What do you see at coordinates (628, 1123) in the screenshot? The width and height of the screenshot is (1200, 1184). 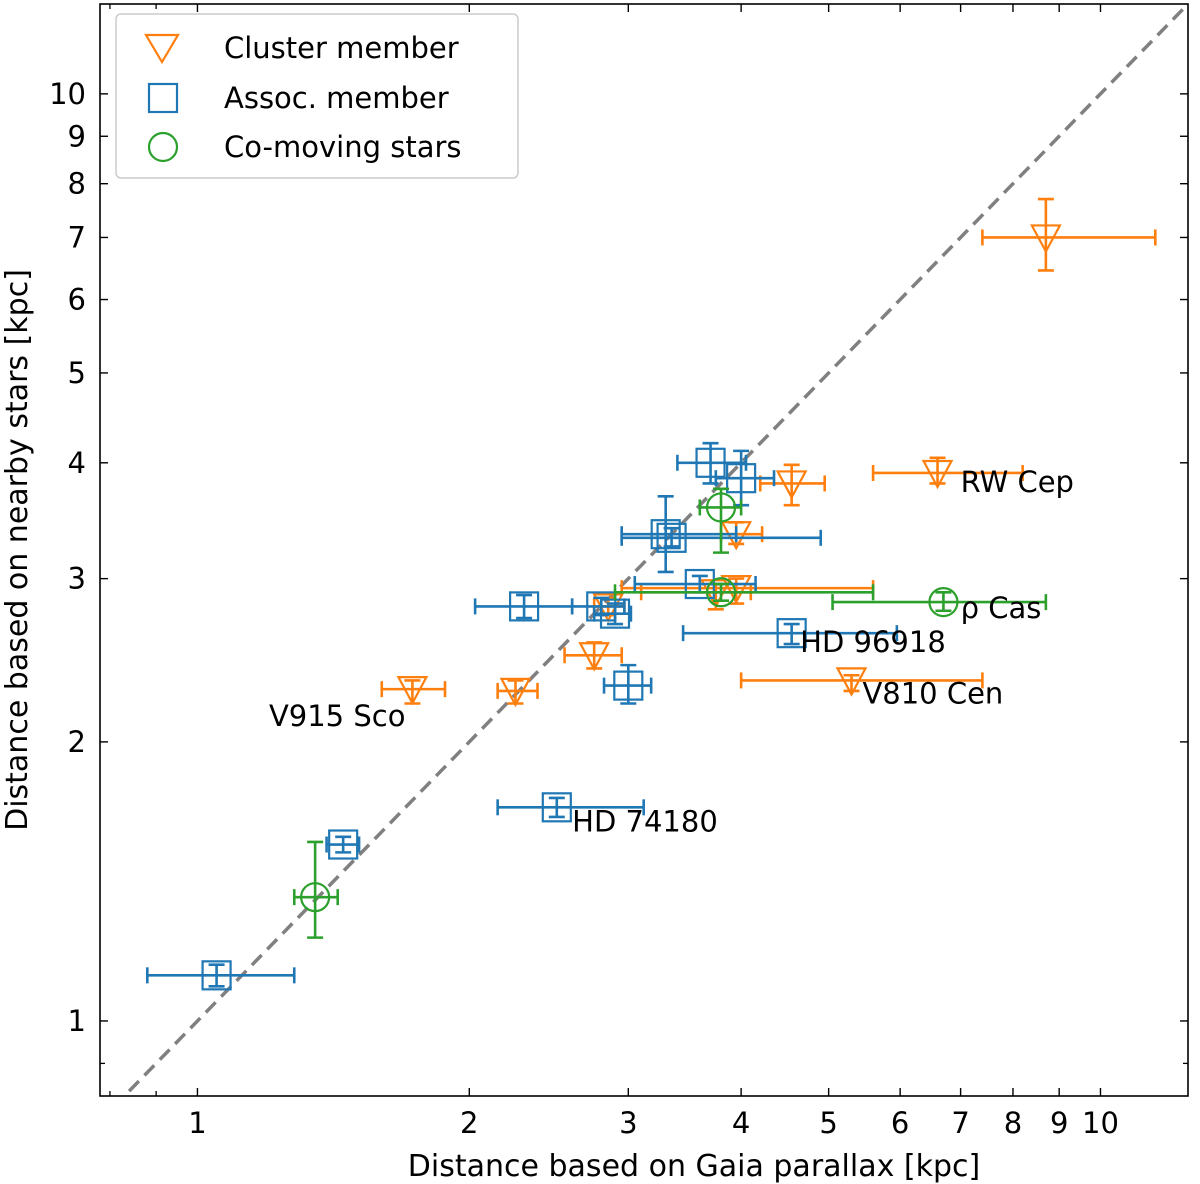 I see `x-tick-label: 3` at bounding box center [628, 1123].